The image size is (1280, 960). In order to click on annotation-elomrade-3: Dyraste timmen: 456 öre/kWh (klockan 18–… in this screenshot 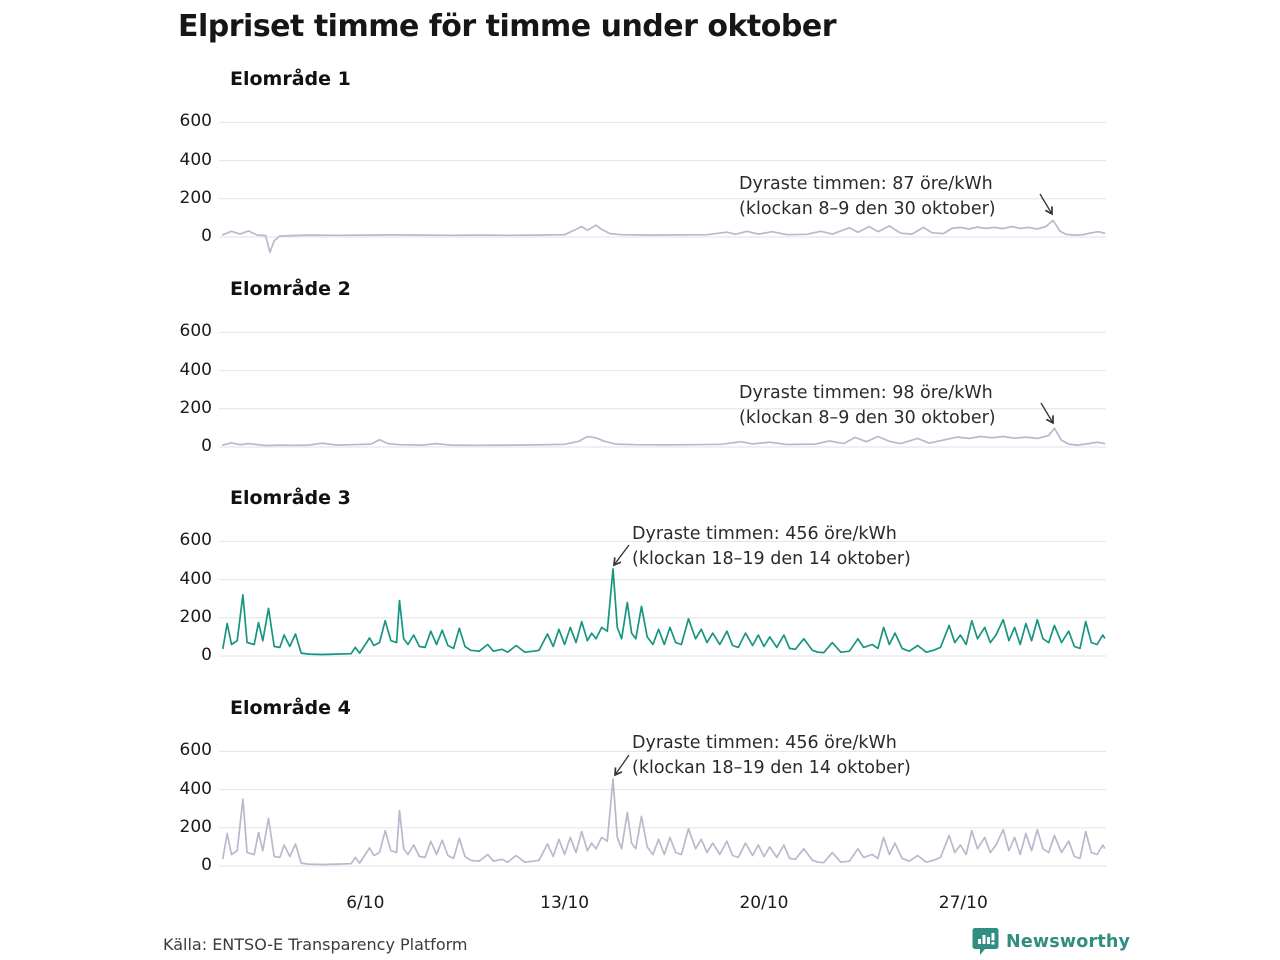, I will do `click(771, 547)`.